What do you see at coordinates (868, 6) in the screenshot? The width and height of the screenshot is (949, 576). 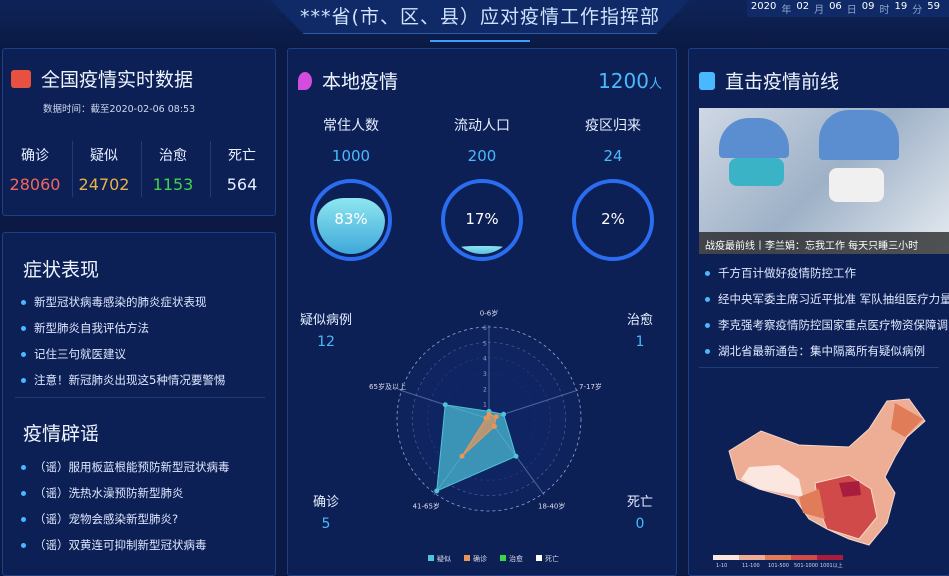 I see `clock-value: 09` at bounding box center [868, 6].